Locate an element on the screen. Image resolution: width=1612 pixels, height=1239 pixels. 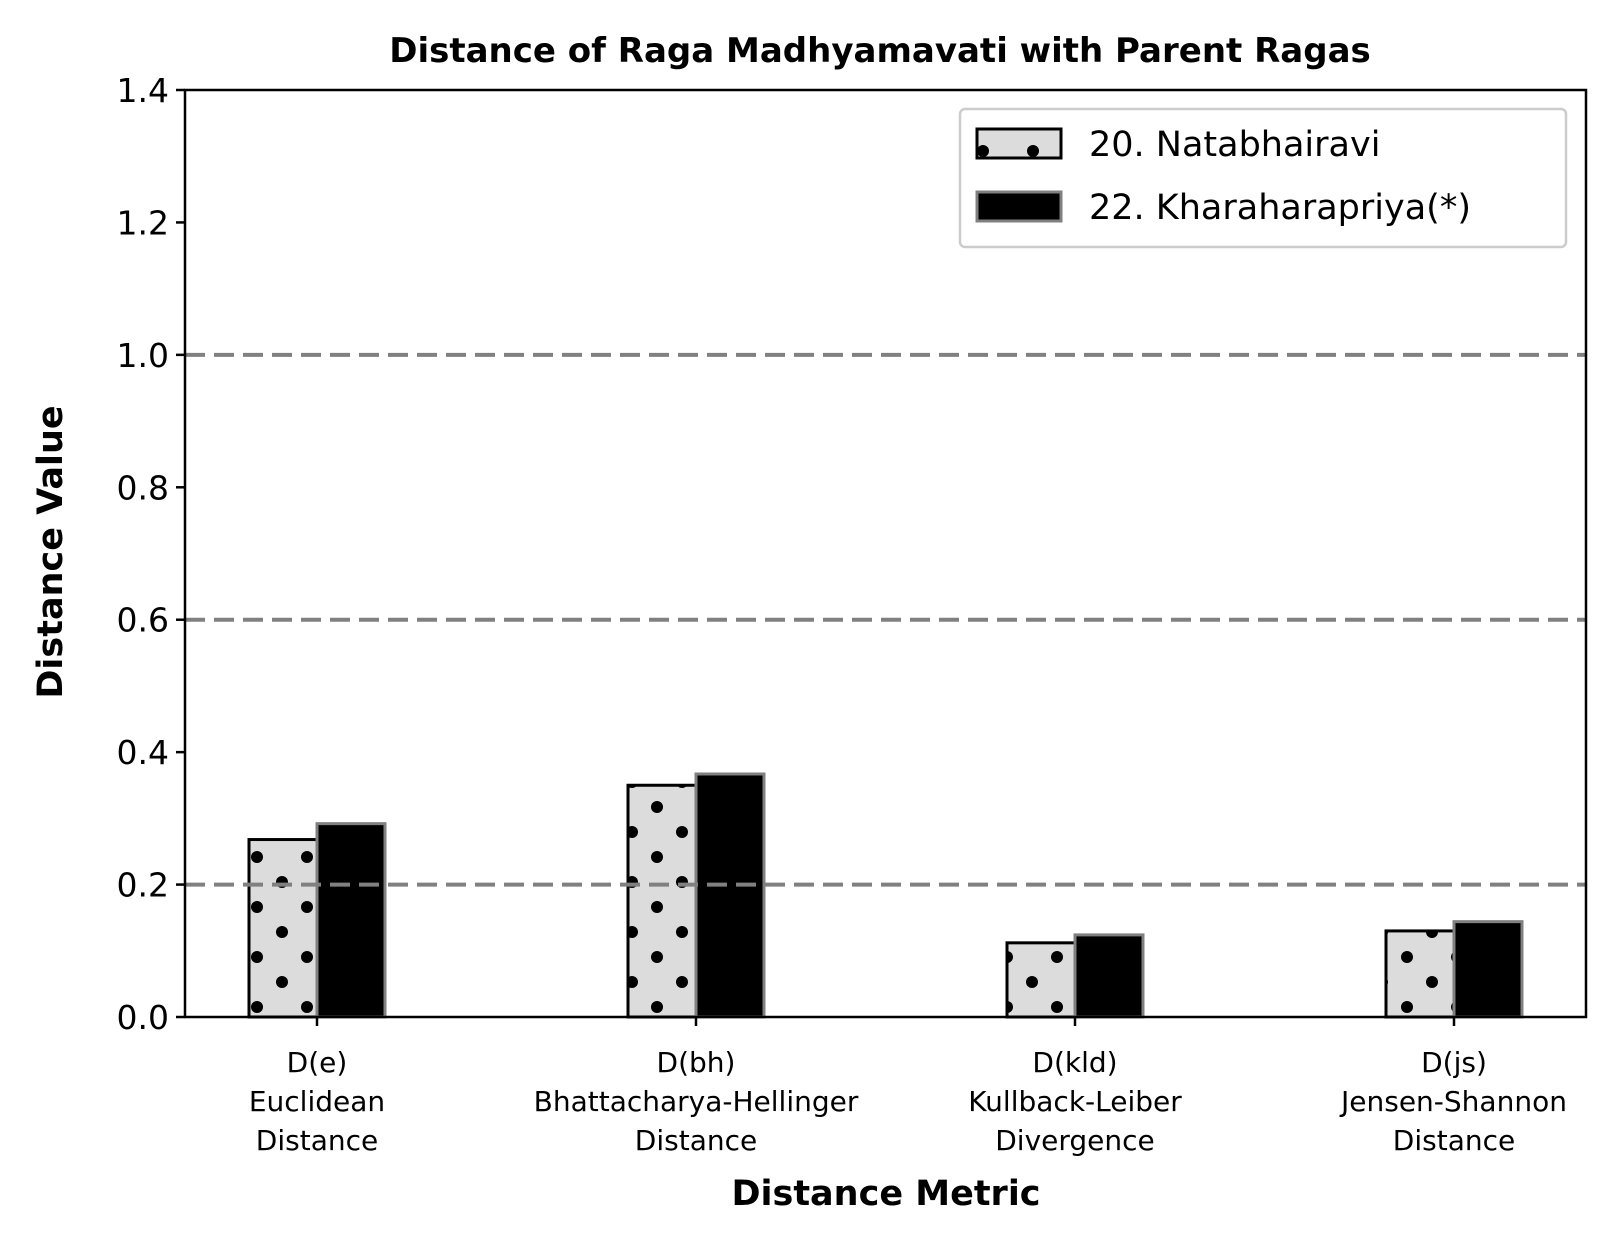
y-tick-label: 1.0 is located at coordinates (143, 355).